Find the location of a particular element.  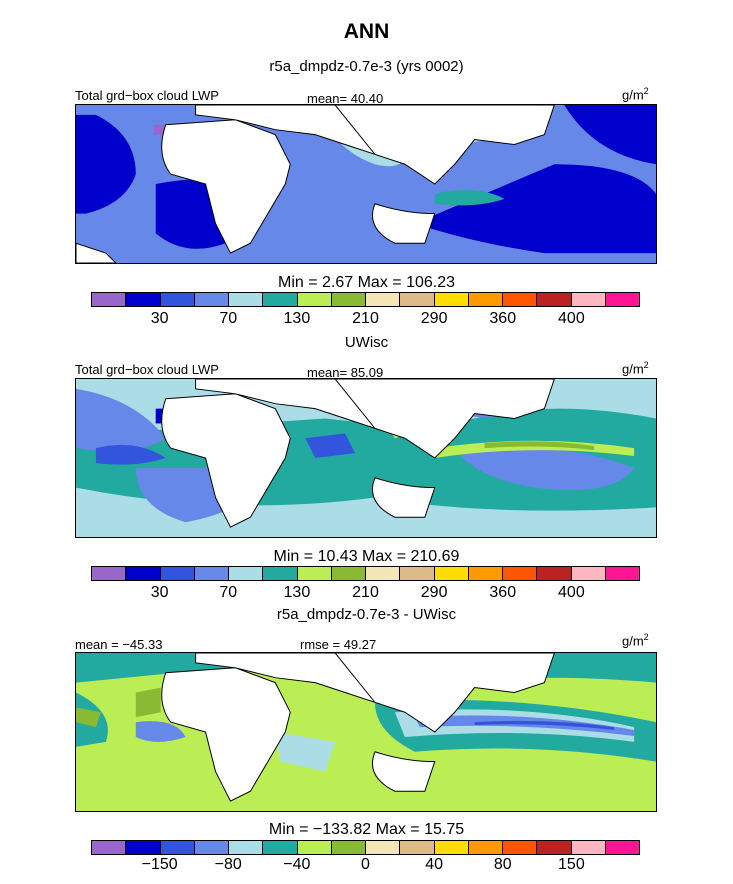

panel3-ticks: −150 −80 −40 0 40 80 150 is located at coordinates (366, 866).